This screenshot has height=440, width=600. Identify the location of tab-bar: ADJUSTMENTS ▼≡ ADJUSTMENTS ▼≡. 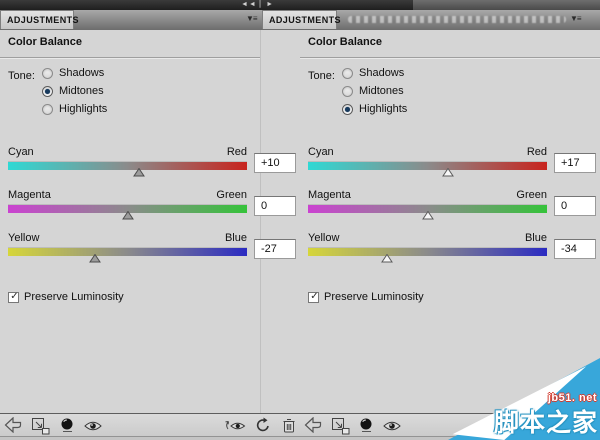
(300, 20).